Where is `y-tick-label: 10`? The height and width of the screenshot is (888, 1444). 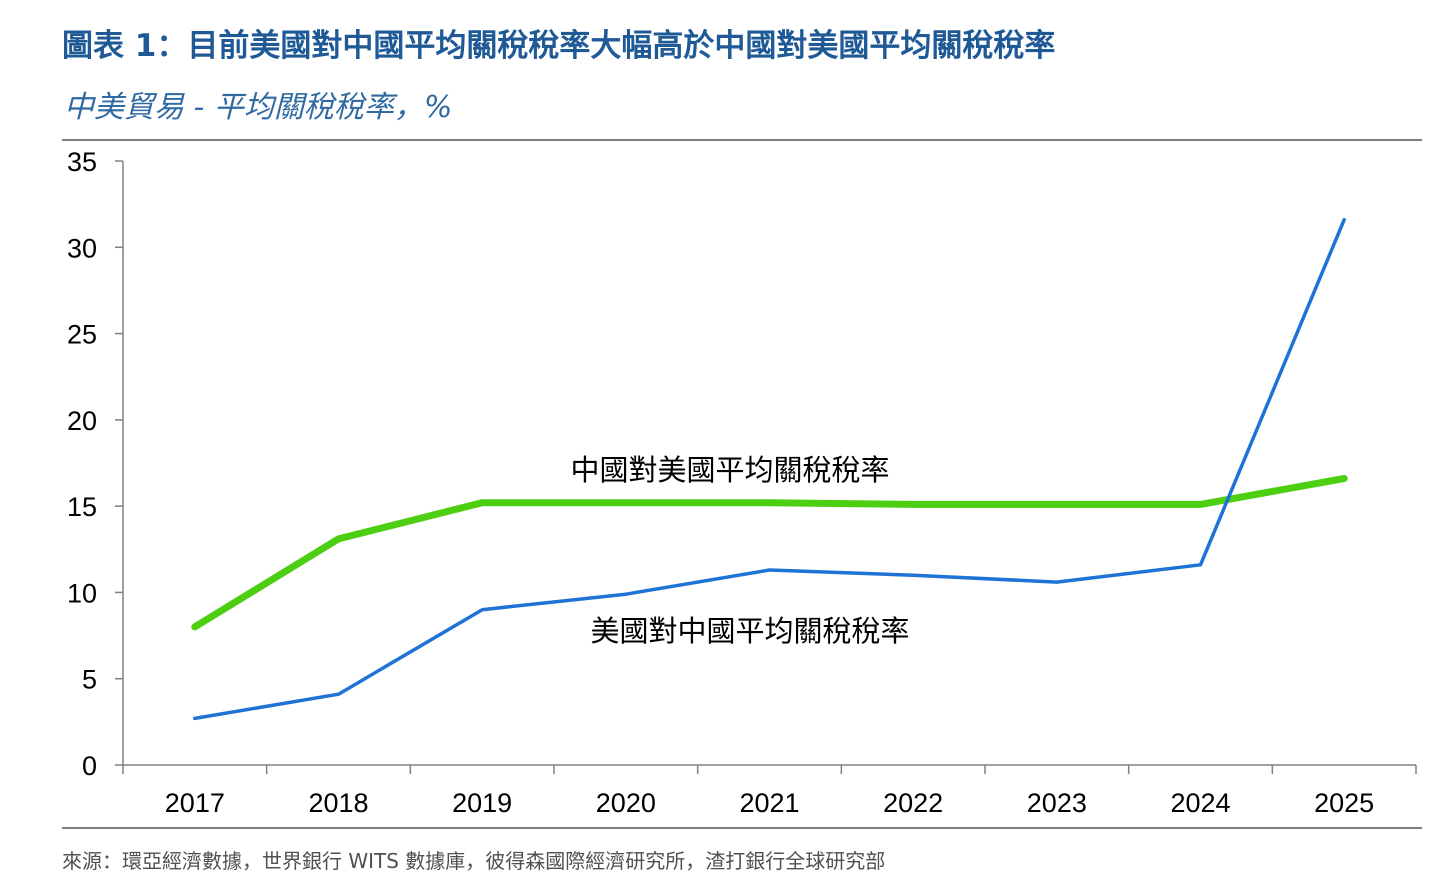 y-tick-label: 10 is located at coordinates (82, 593).